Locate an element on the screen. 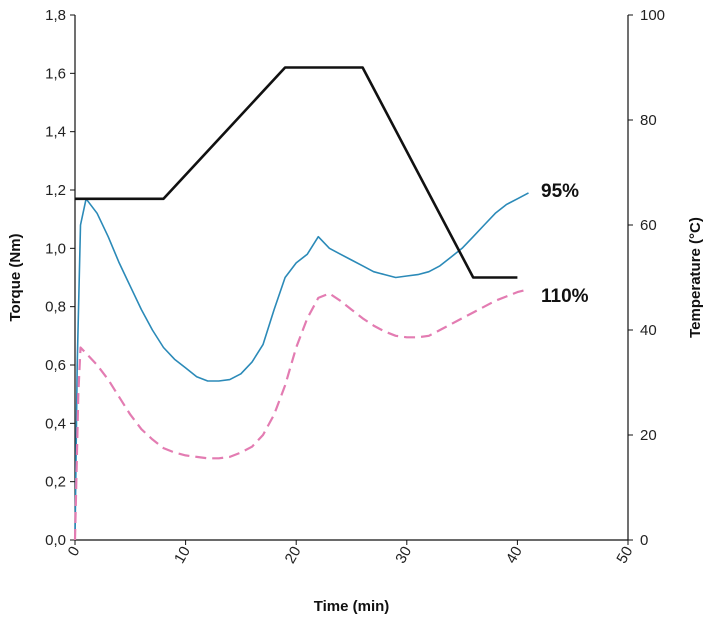 This screenshot has height=617, width=710. x-tick-label: 40 is located at coordinates (514, 555).